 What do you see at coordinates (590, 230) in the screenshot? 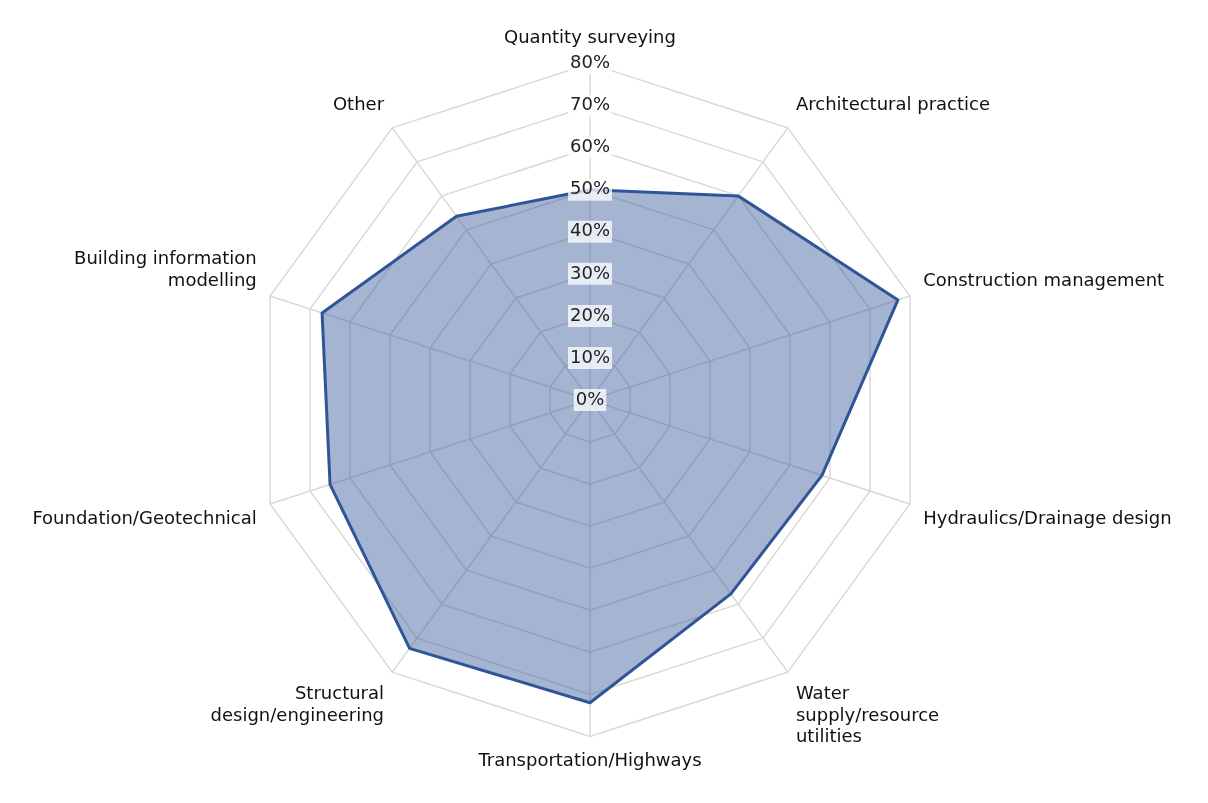
I see `y-tick-label: 40%` at bounding box center [590, 230].